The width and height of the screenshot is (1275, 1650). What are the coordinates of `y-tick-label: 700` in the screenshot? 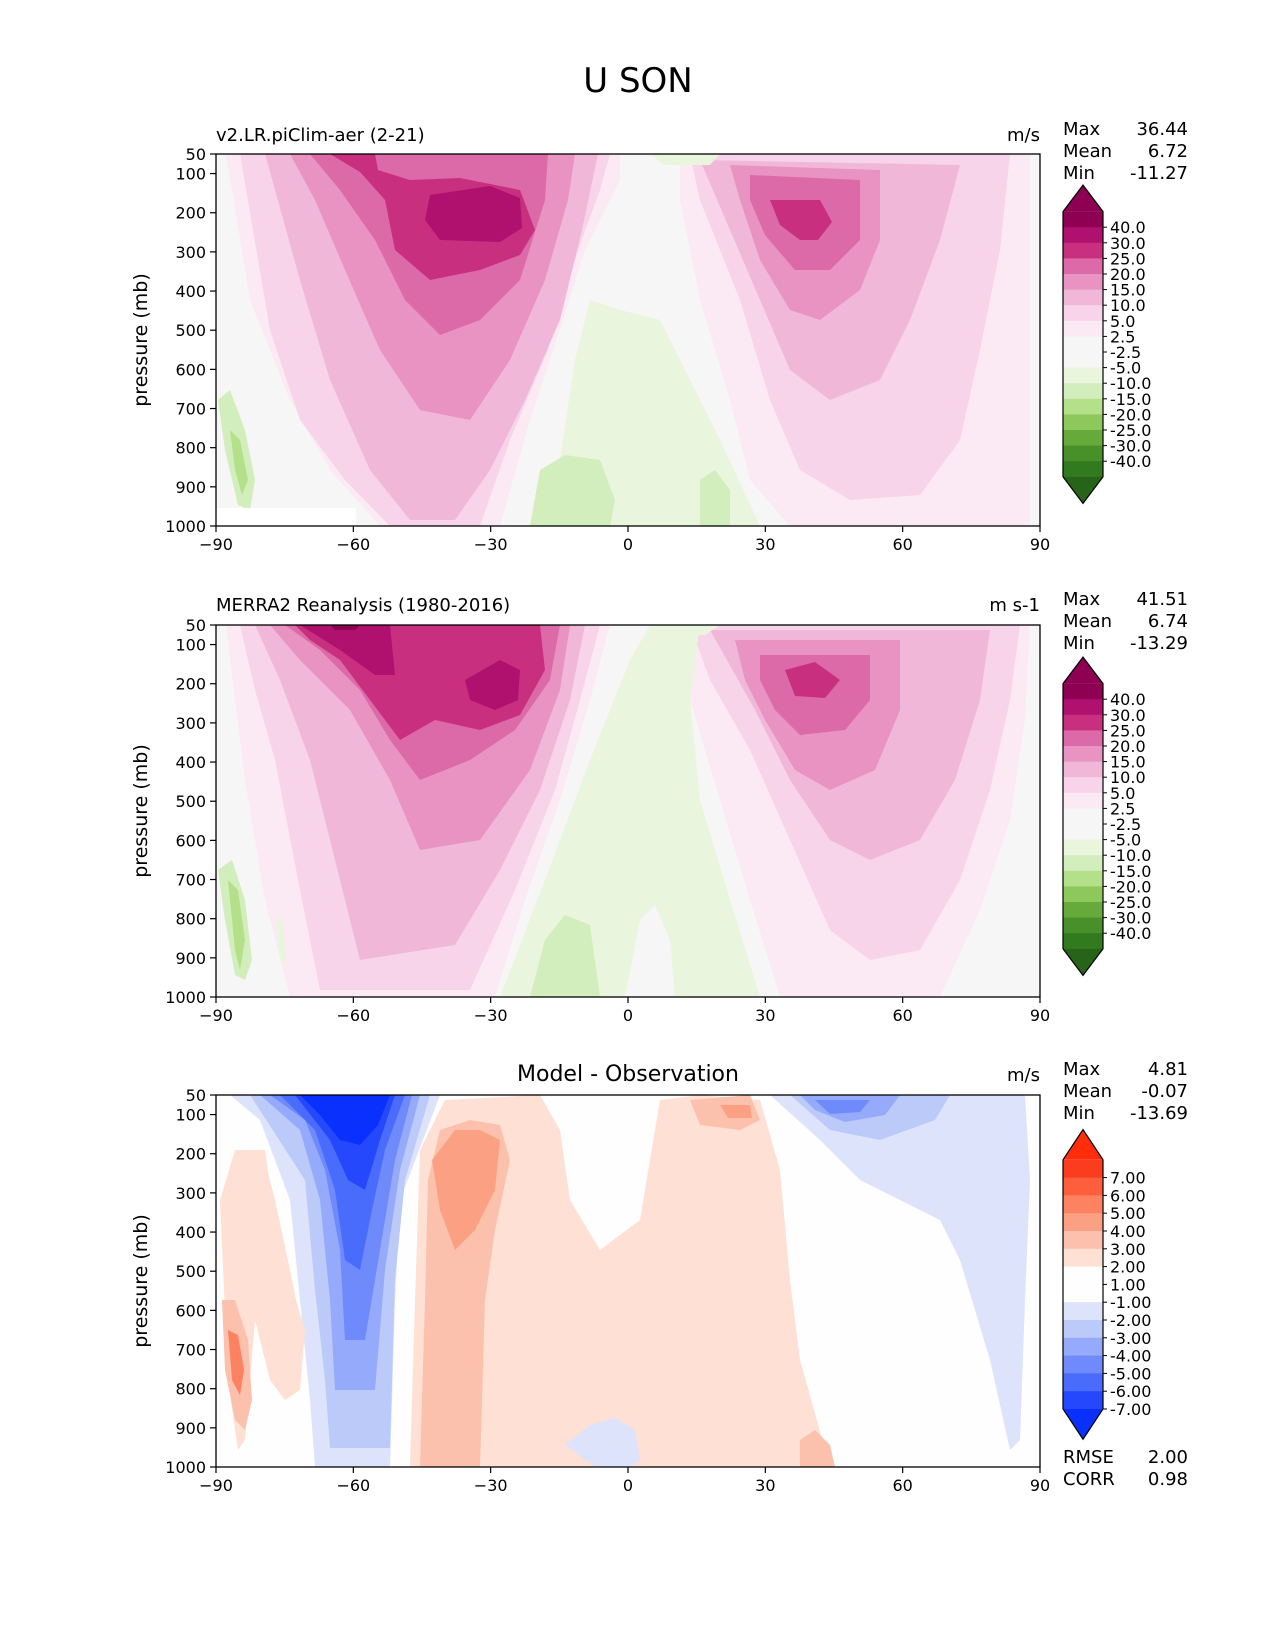 It's located at (190, 1350).